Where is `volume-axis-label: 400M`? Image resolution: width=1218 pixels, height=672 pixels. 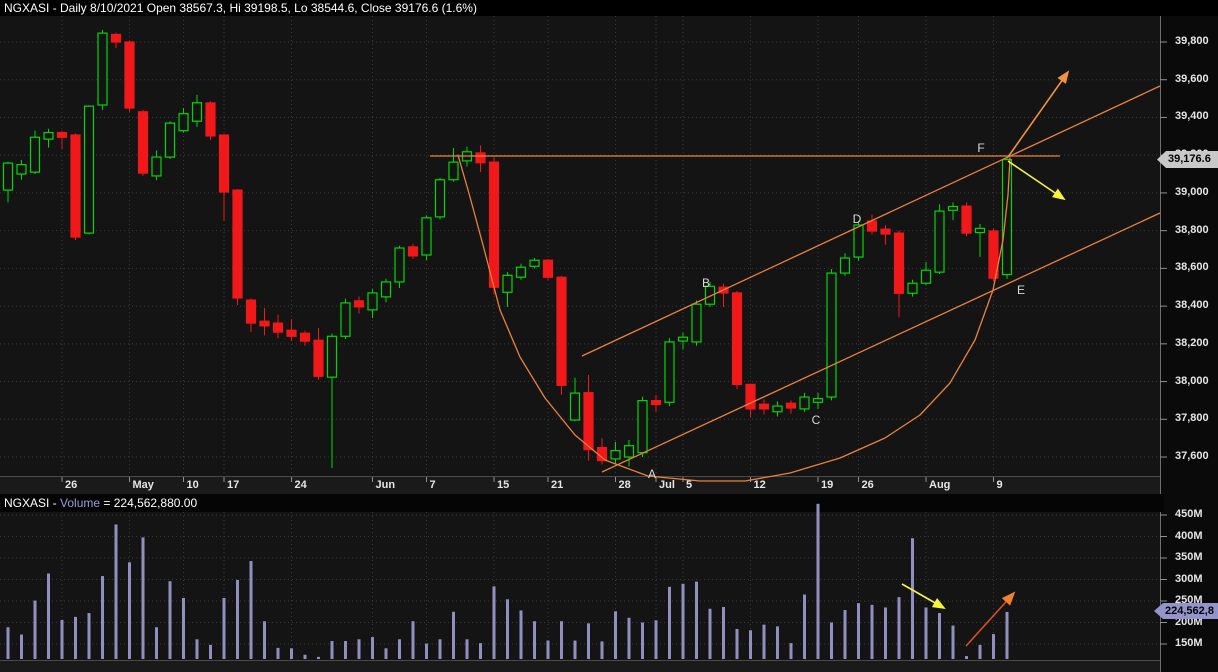 volume-axis-label: 400M is located at coordinates (1189, 535).